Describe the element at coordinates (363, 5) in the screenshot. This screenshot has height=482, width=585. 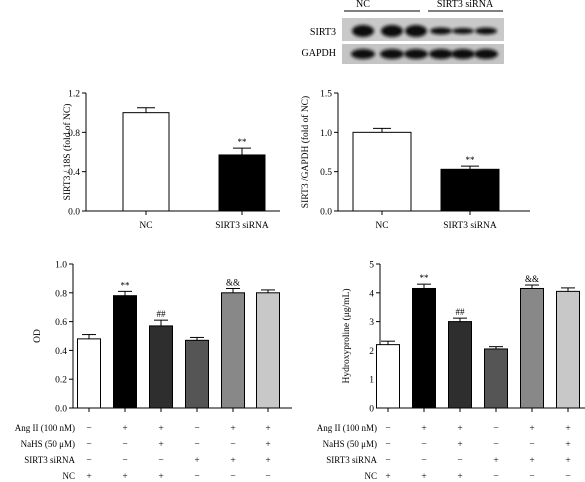
I see `blot-group-label: NC` at that location.